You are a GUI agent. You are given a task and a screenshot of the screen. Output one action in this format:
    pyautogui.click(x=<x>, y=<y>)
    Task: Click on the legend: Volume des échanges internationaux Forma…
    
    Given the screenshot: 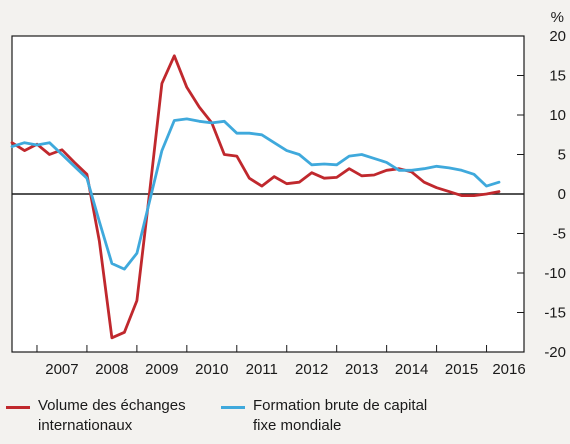 What is the action you would take?
    pyautogui.click(x=286, y=418)
    